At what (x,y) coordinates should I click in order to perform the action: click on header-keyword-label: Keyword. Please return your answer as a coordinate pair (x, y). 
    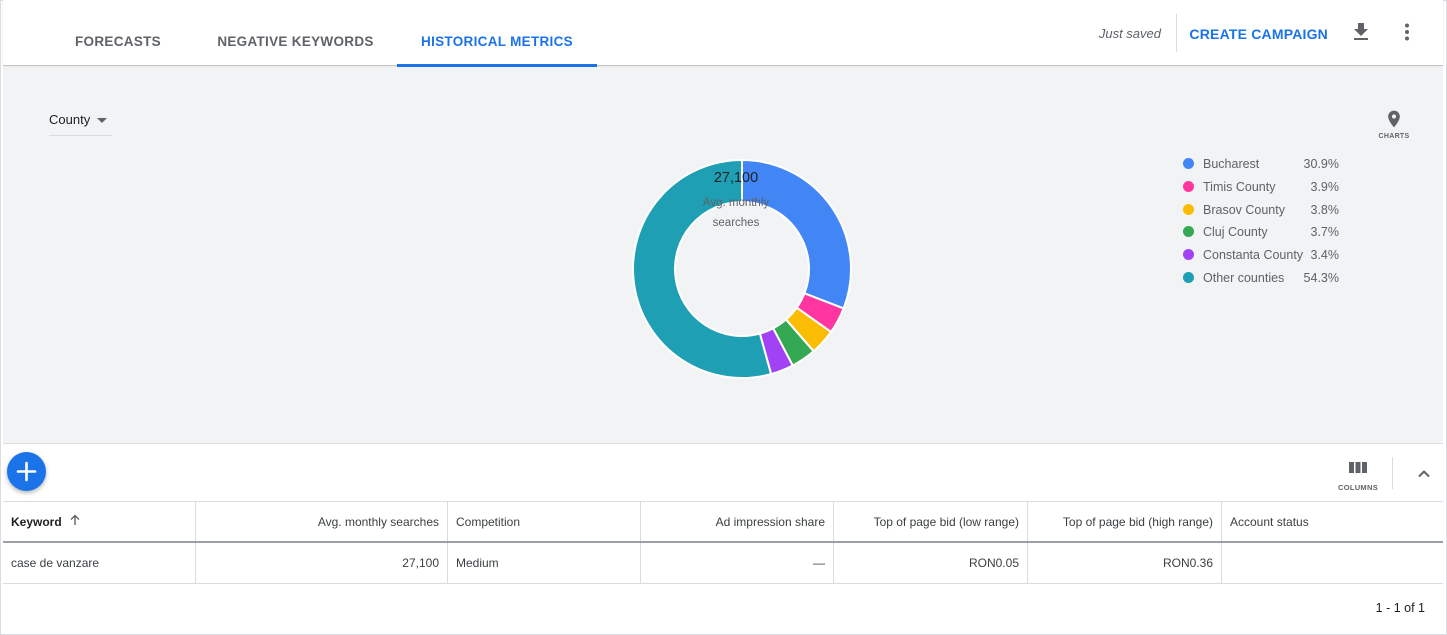
    Looking at the image, I should click on (36, 521).